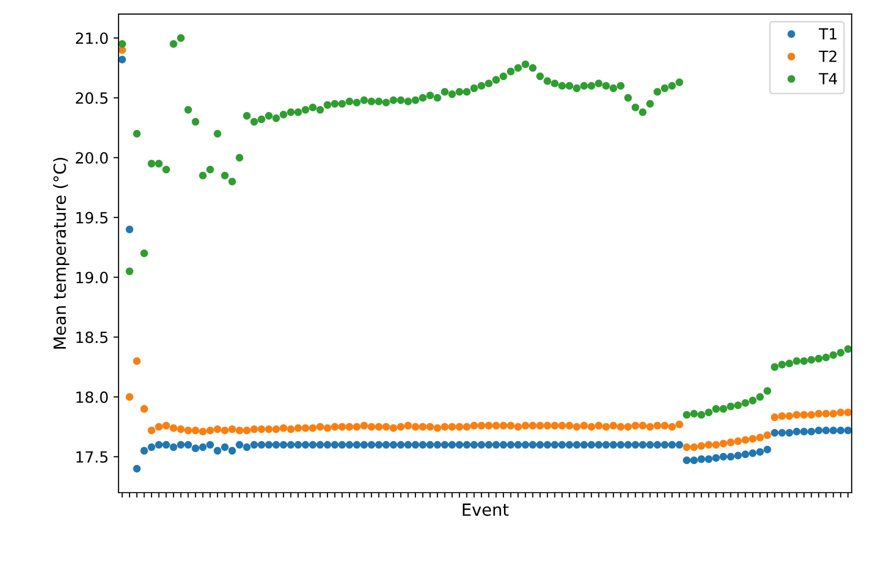 The height and width of the screenshot is (563, 878). Describe the element at coordinates (92, 38) in the screenshot. I see `y-tick-label: 21.0` at that location.